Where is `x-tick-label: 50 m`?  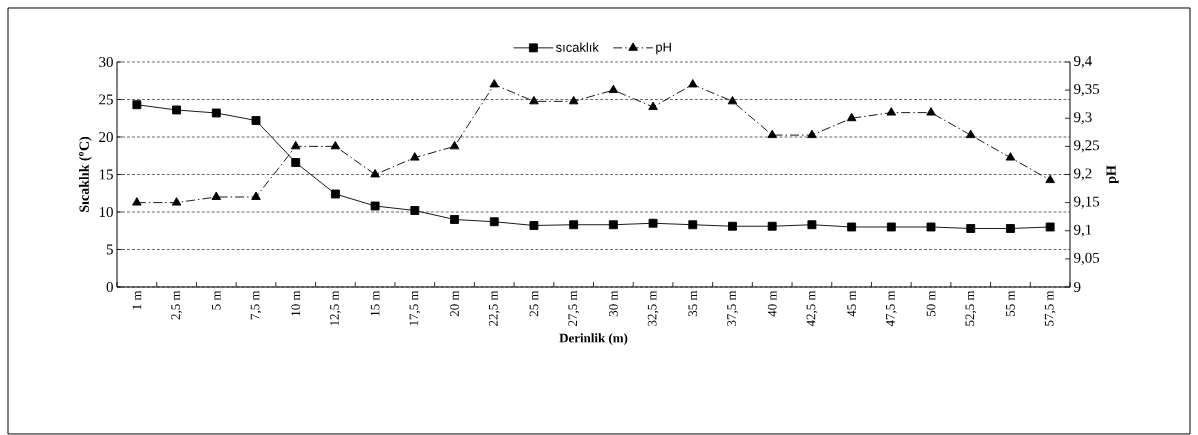 x-tick-label: 50 m is located at coordinates (931, 303).